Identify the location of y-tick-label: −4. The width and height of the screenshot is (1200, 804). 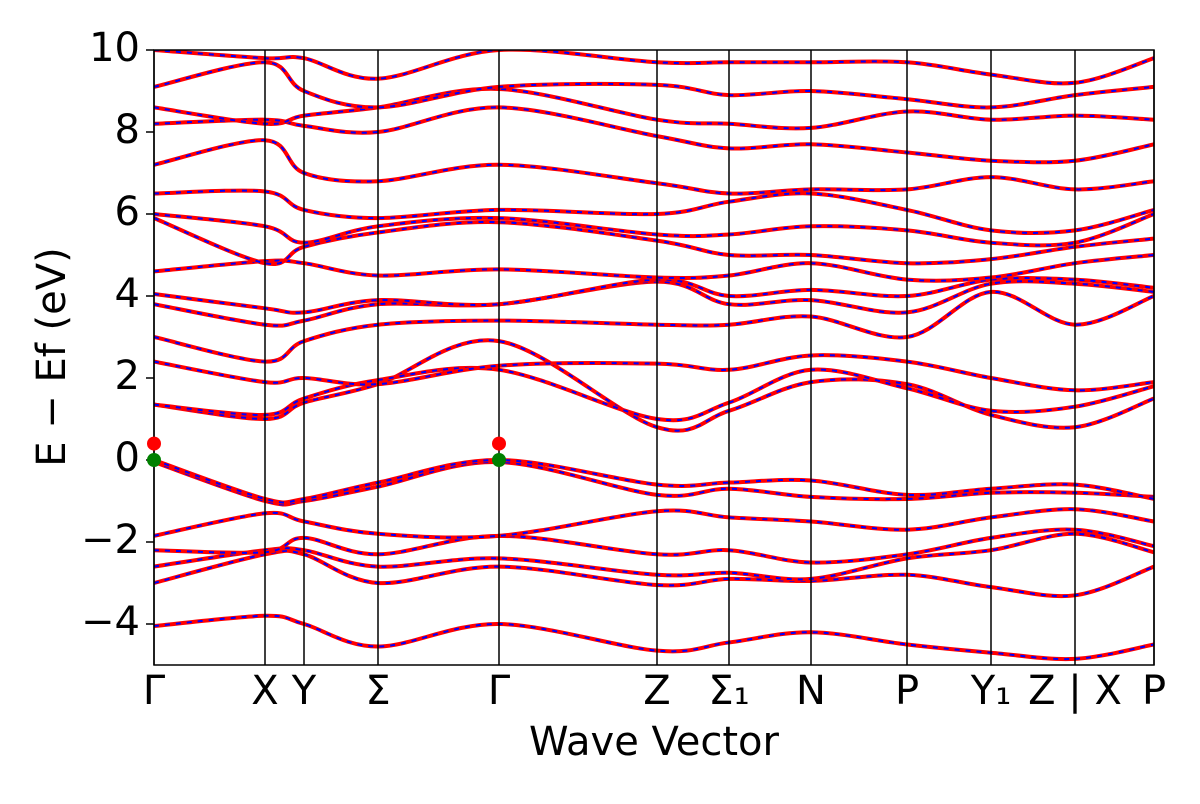
(110, 622).